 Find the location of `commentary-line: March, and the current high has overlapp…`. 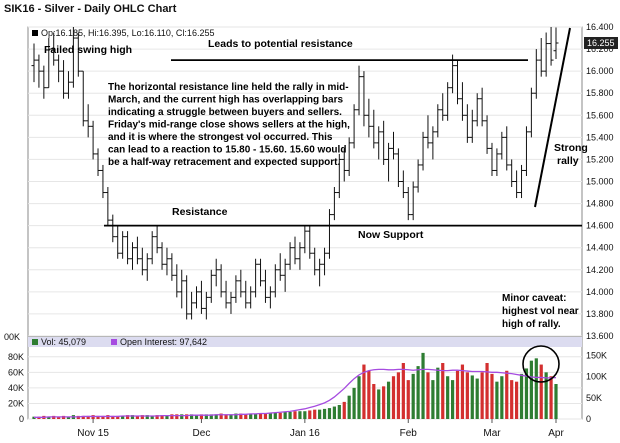

commentary-line: March, and the current high has overlapp… is located at coordinates (225, 100).